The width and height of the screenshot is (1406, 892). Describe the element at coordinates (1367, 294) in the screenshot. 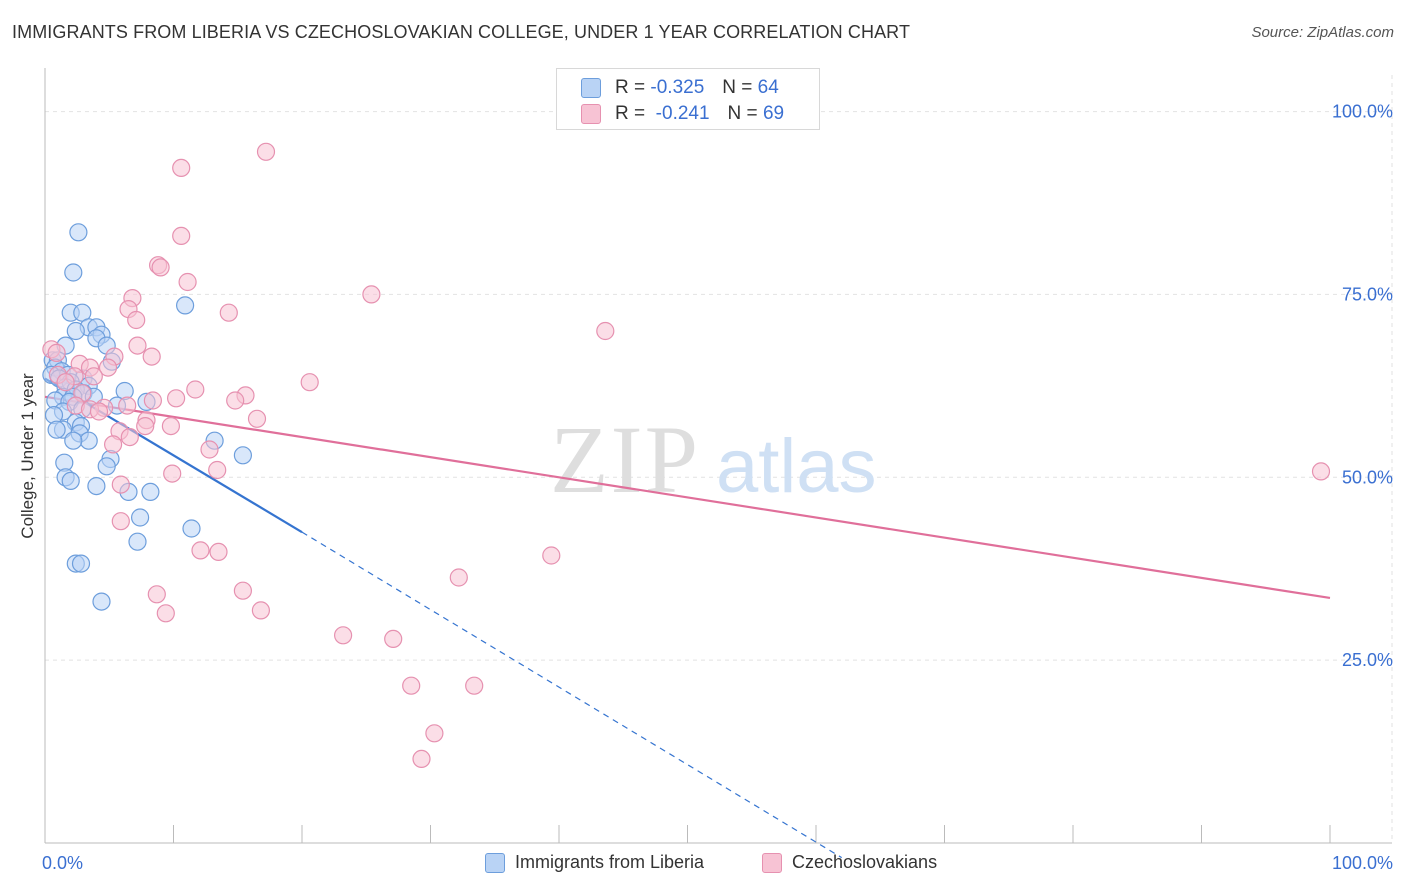

I see `y-tick-label: 75.0%` at that location.